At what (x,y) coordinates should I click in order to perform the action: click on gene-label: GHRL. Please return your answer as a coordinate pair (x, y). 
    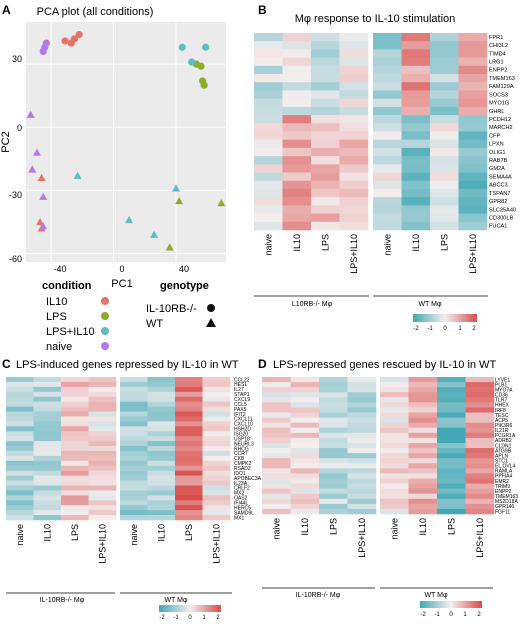
    Looking at the image, I should click on (497, 112).